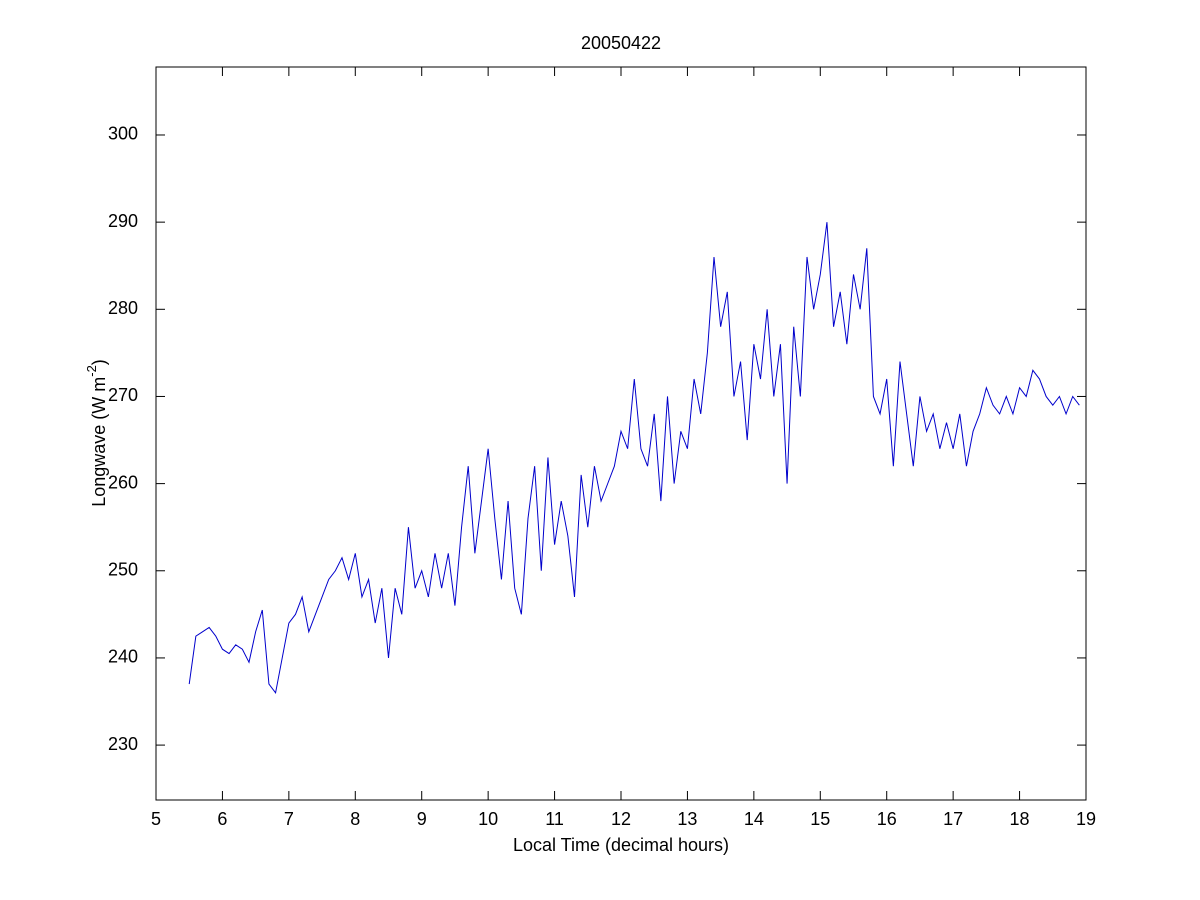 This screenshot has width=1200, height=900. Describe the element at coordinates (123, 744) in the screenshot. I see `y-tick-label: 230` at that location.